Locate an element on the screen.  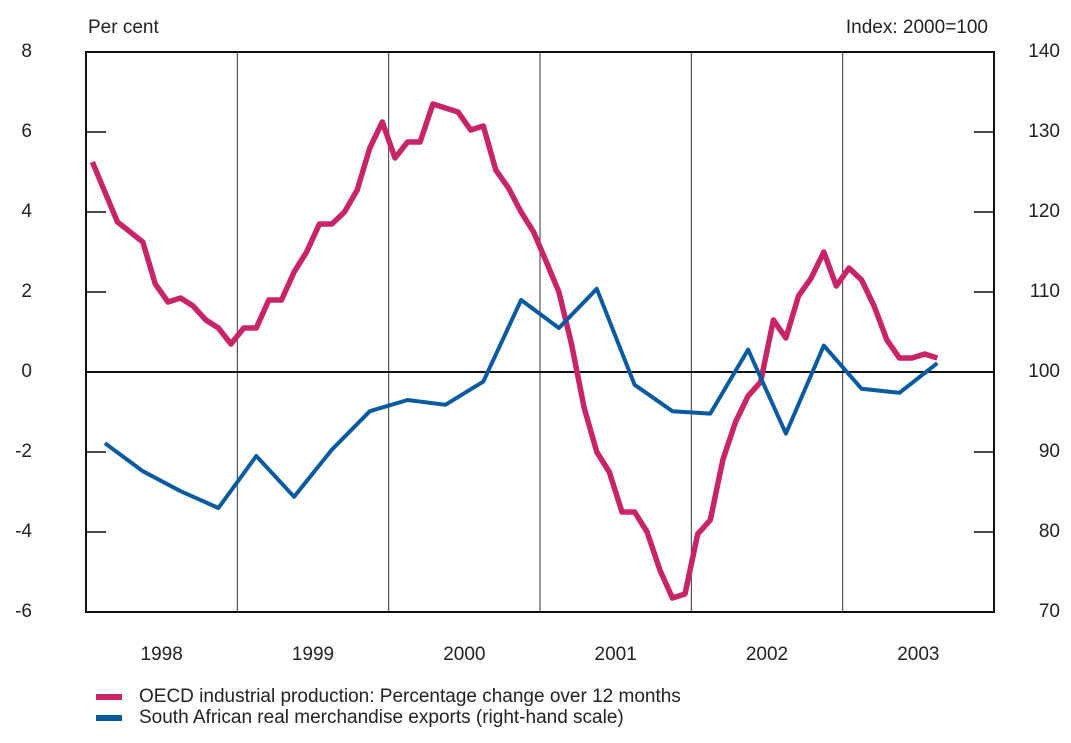
y-tick-label: -2 is located at coordinates (23, 451).